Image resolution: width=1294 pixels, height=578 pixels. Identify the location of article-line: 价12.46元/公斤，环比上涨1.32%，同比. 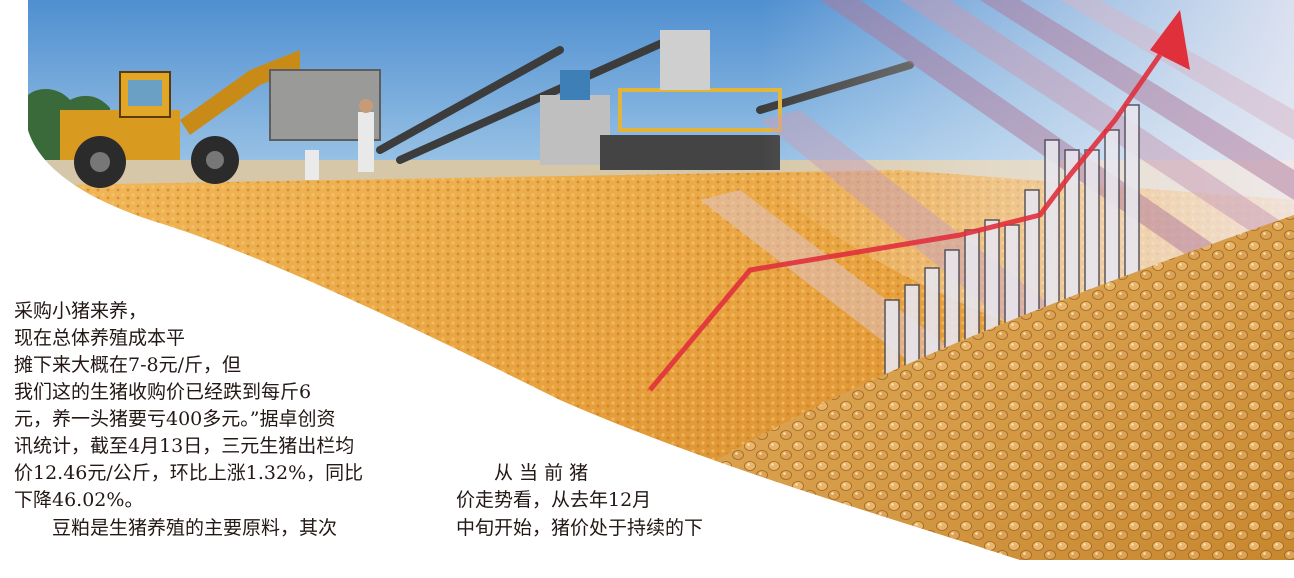
(189, 473).